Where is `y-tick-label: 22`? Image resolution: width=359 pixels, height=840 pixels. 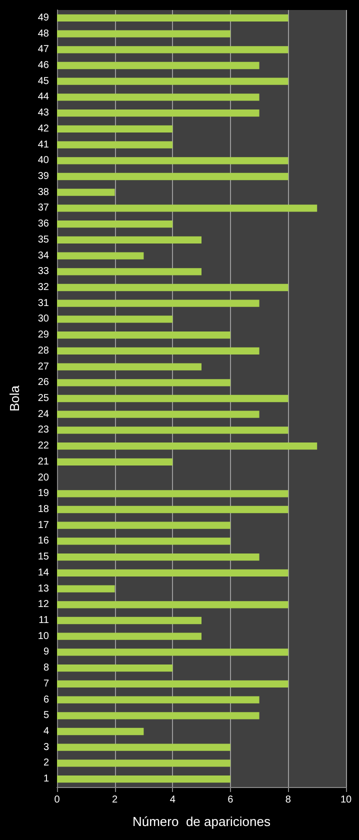 y-tick-label: 22 is located at coordinates (44, 446).